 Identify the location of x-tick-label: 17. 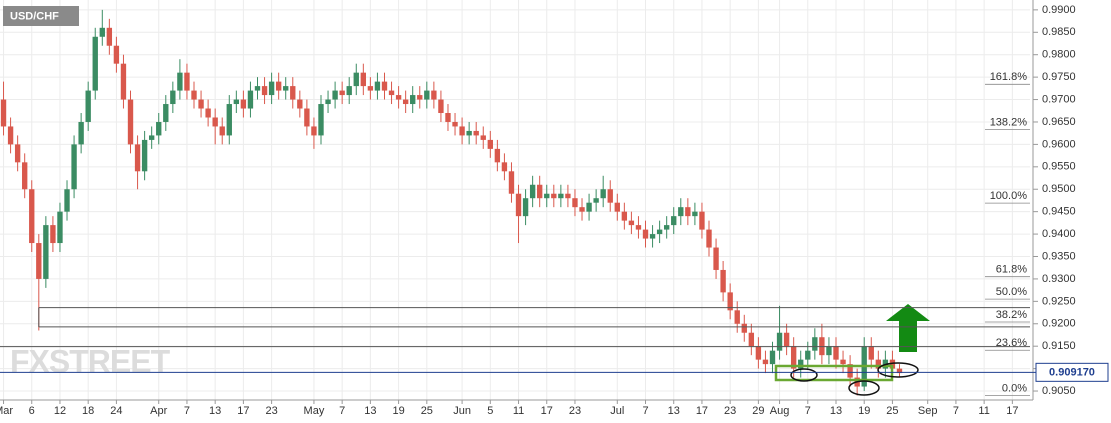
(547, 411).